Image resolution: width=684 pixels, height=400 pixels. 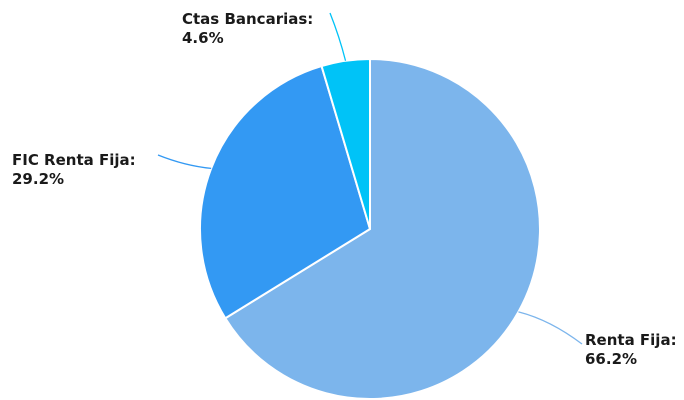 What do you see at coordinates (611, 359) in the screenshot?
I see `slice-value-renta-fija: 66.2%` at bounding box center [611, 359].